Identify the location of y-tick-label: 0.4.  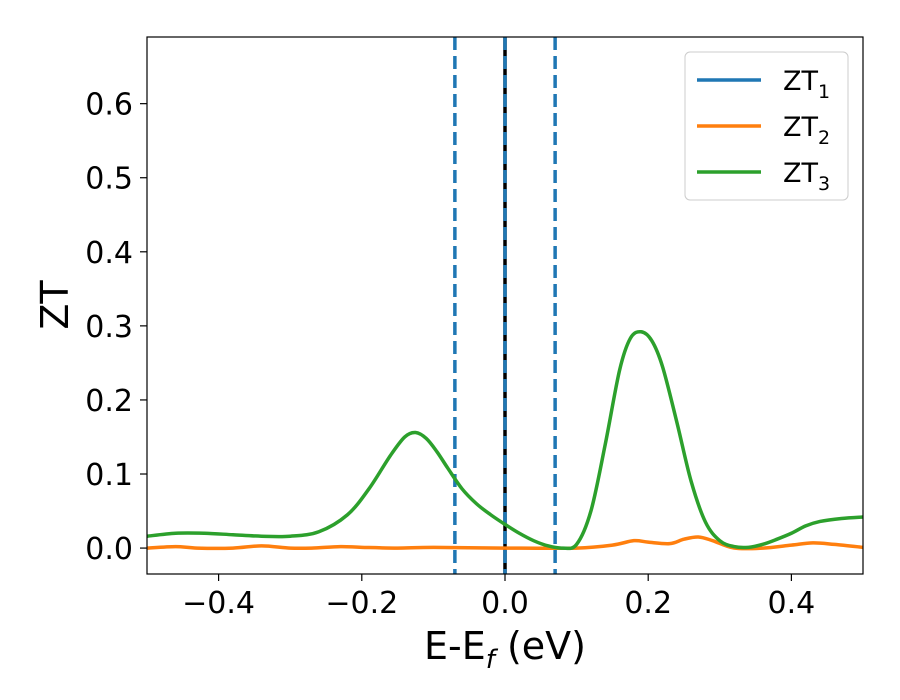
(109, 253).